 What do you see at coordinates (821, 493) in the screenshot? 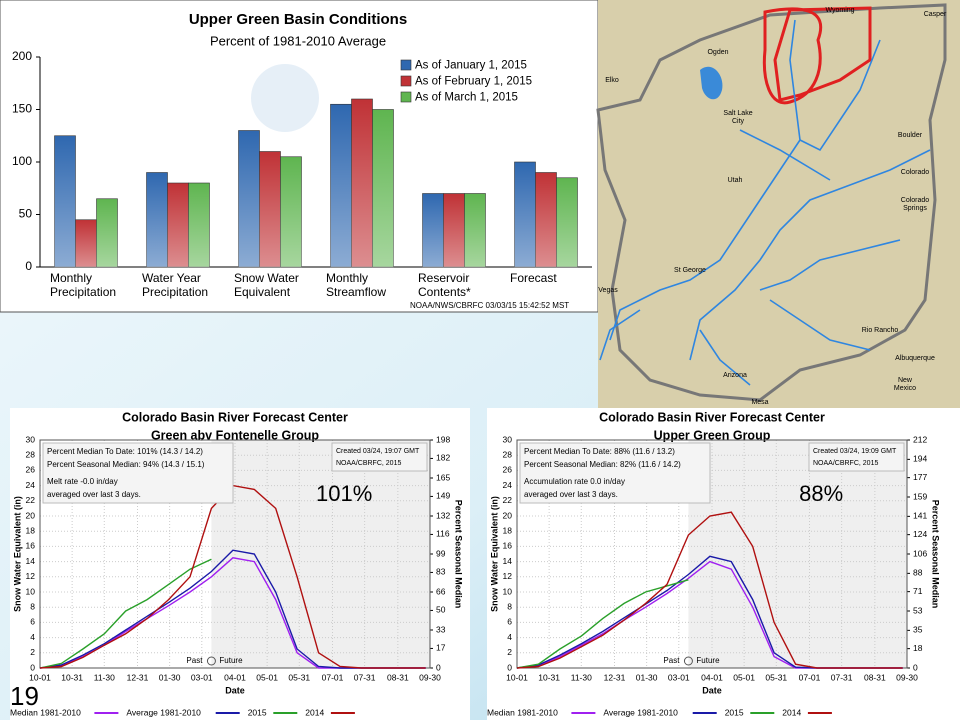
I see `highlight: 88%` at bounding box center [821, 493].